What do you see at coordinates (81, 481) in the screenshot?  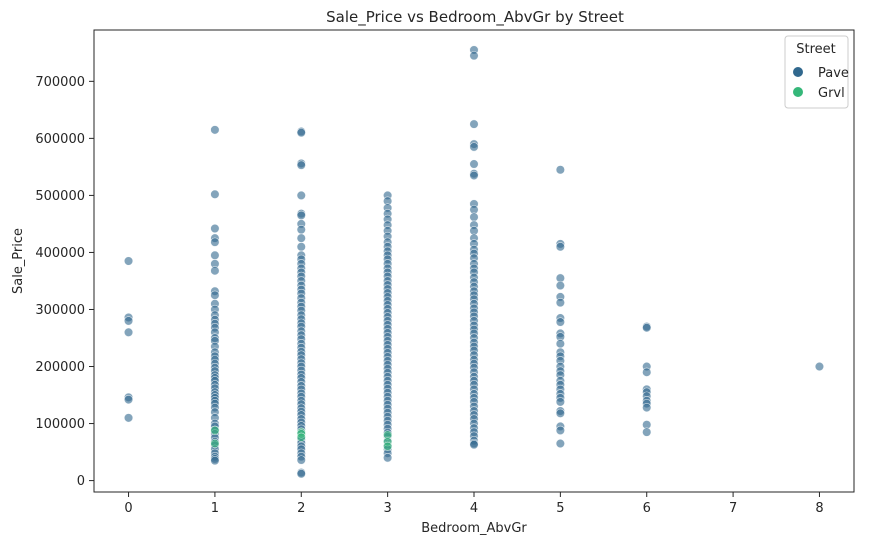 I see `y-tick-label: 0` at bounding box center [81, 481].